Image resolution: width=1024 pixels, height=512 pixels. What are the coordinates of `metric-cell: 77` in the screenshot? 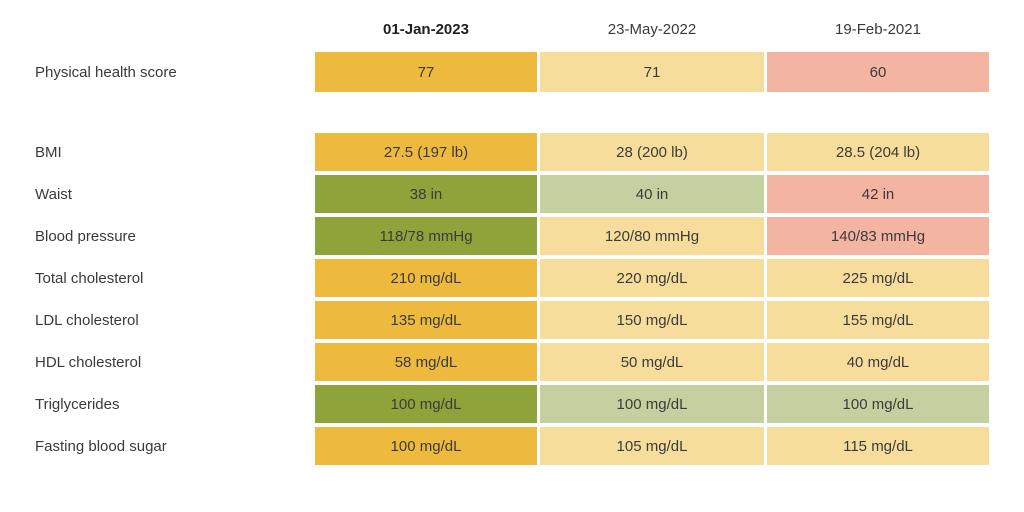 It's located at (426, 72).